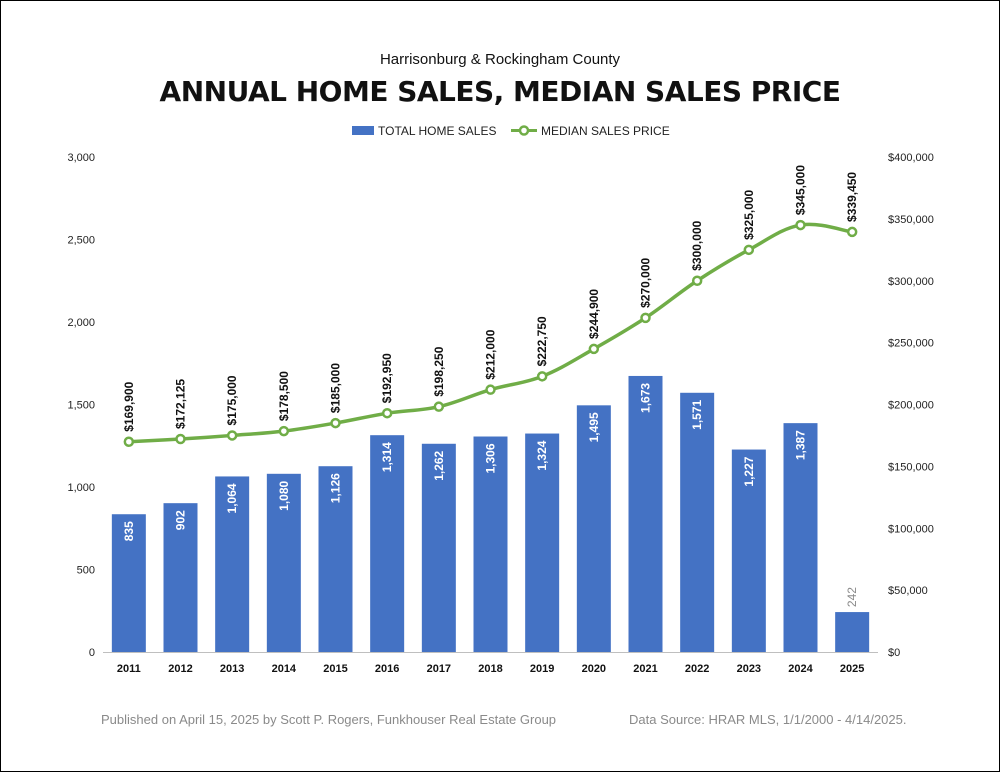 The height and width of the screenshot is (772, 1000). Describe the element at coordinates (801, 190) in the screenshot. I see `line-label: $345,000` at that location.